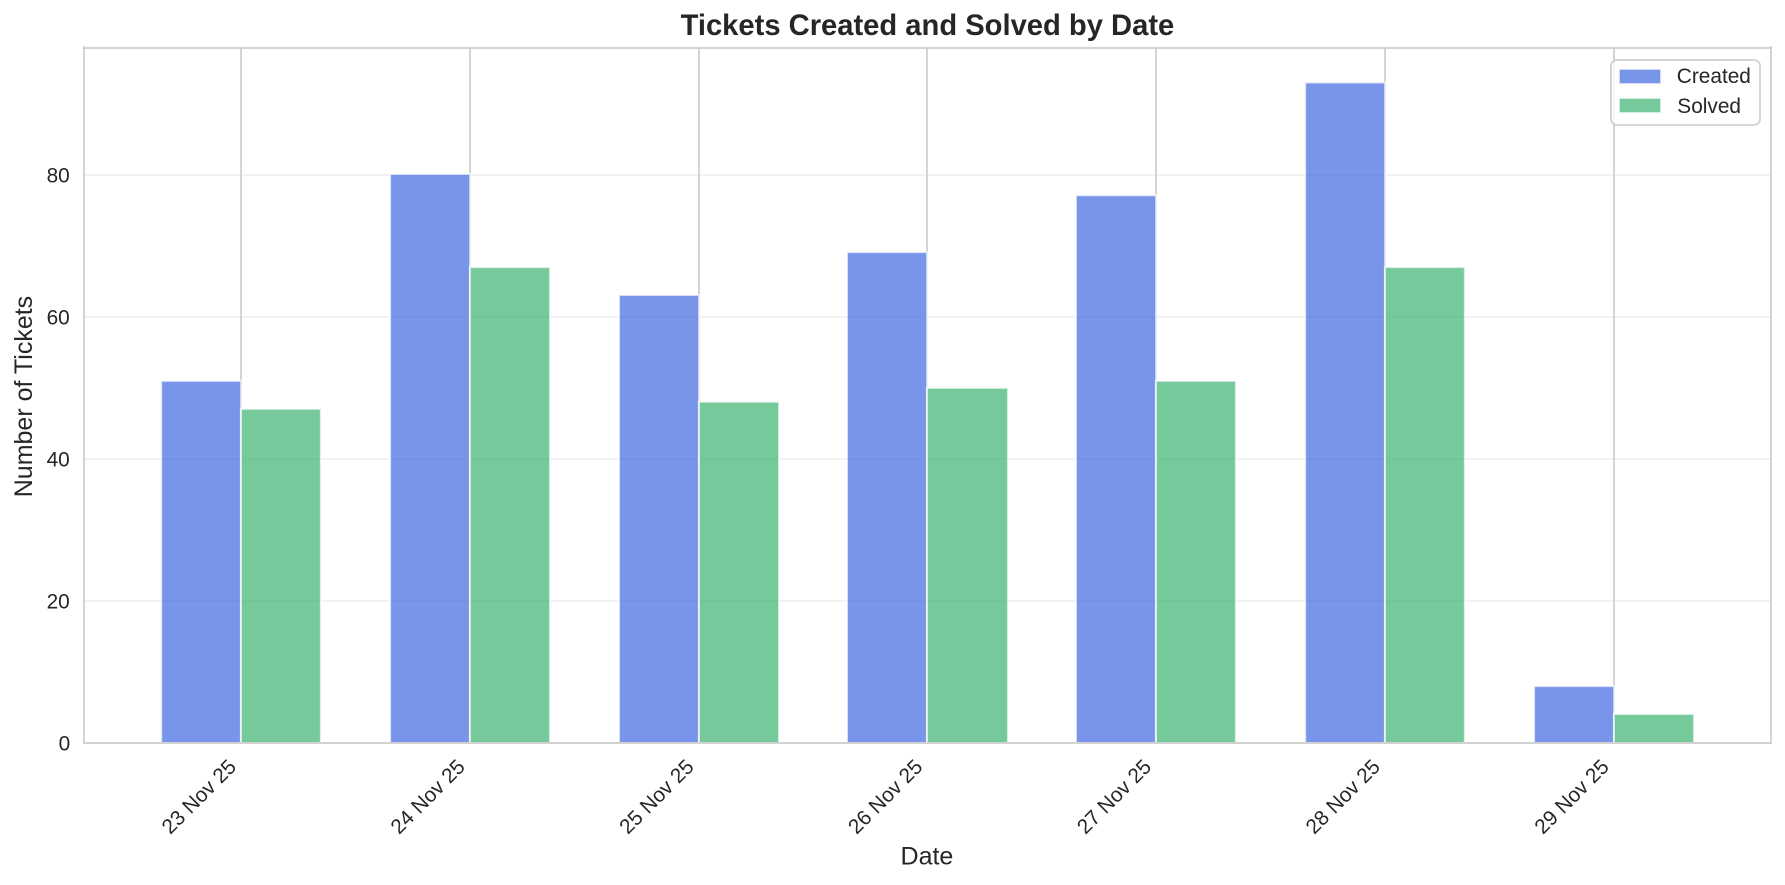 The image size is (1785, 885). Describe the element at coordinates (58, 459) in the screenshot. I see `svg-text: 40` at that location.